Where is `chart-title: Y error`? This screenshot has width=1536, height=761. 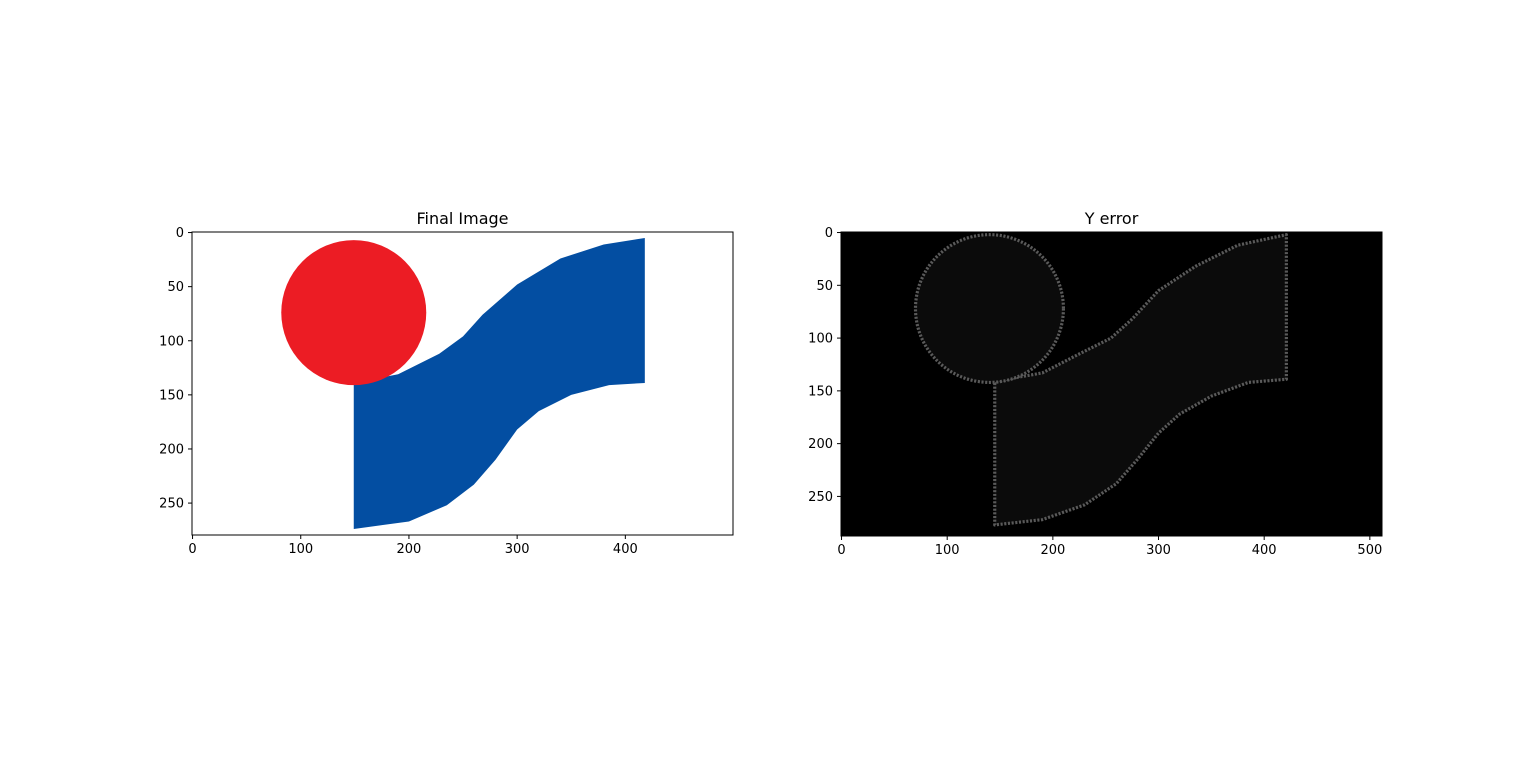 chart-title: Y error is located at coordinates (1111, 218).